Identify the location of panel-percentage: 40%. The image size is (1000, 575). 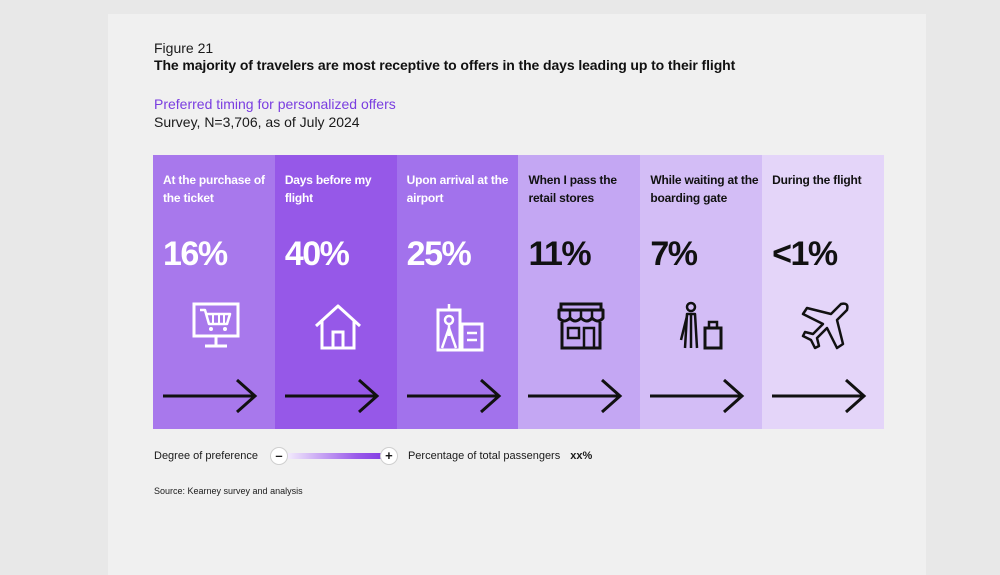
(317, 254).